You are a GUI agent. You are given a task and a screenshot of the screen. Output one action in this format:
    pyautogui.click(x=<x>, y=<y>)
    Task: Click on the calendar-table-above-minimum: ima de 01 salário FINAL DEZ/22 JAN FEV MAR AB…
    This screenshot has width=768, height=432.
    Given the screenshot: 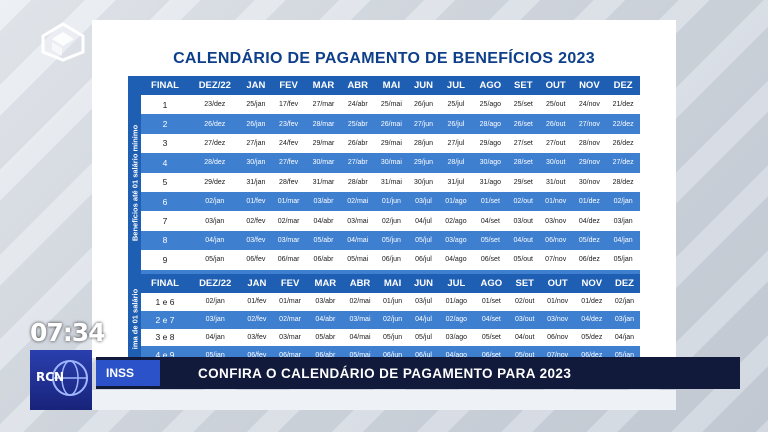 What is the action you would take?
    pyautogui.click(x=384, y=316)
    